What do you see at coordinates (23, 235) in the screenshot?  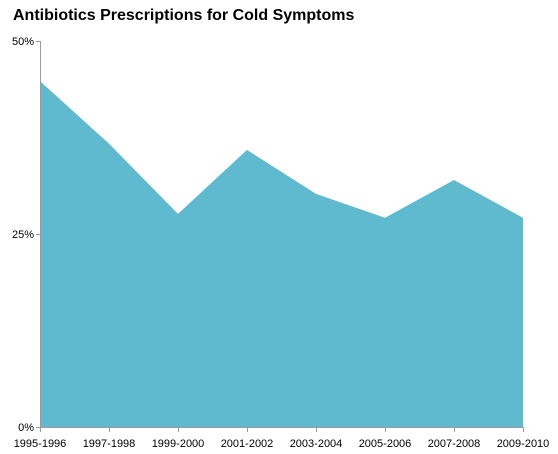 I see `y-tick-label: 25%` at bounding box center [23, 235].